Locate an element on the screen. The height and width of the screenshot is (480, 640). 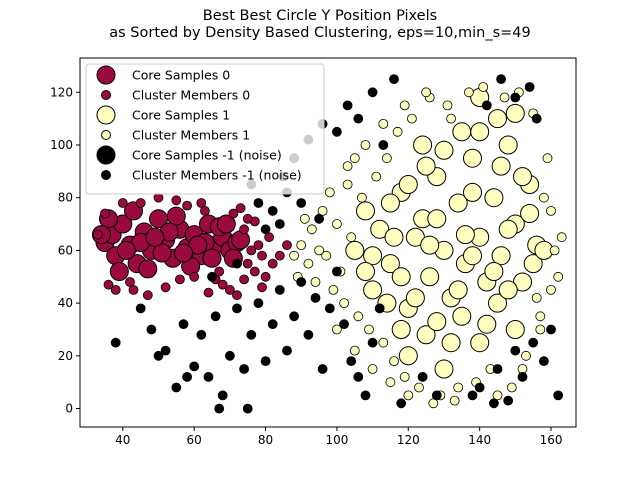
x-tick-label: 100 is located at coordinates (336, 440).